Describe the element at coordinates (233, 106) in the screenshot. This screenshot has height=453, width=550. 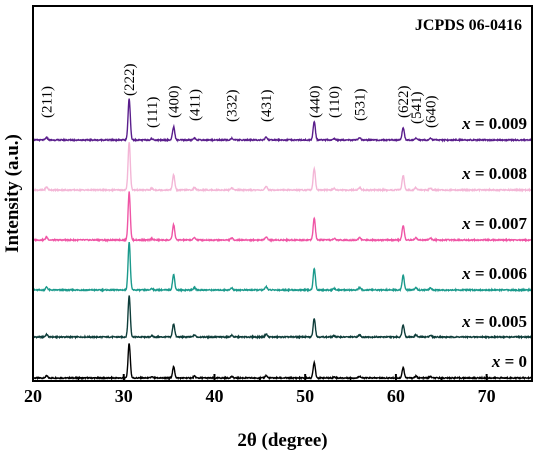
I see `peak-label: (332)` at that location.